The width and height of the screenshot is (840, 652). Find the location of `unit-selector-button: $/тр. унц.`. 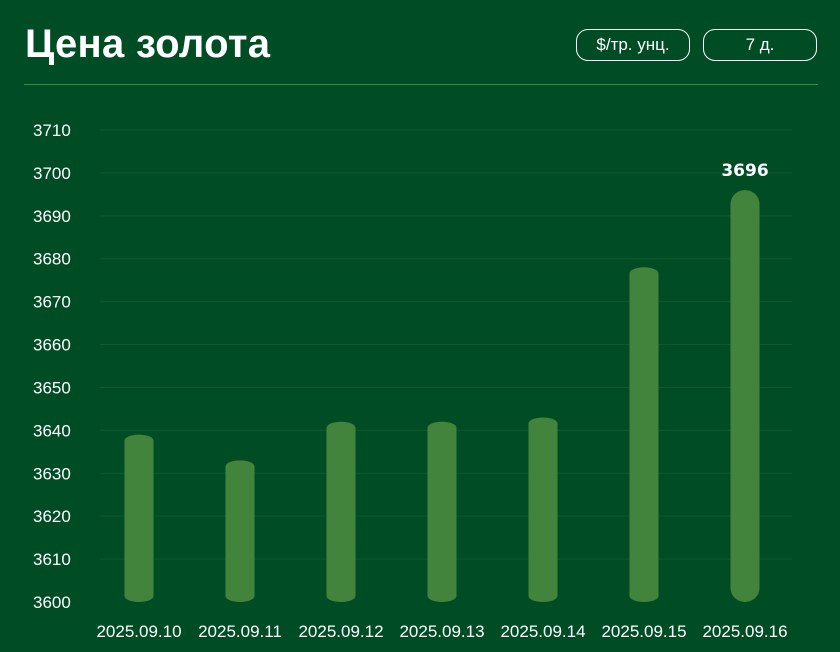

unit-selector-button: $/тр. унц. is located at coordinates (633, 45).